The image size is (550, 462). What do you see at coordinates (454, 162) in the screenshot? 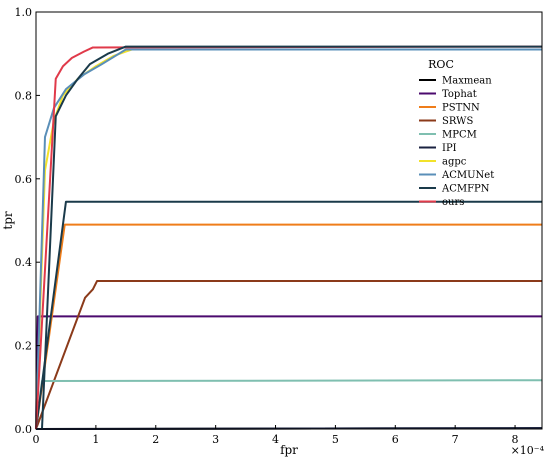
I see `legend-label-agpc: agpc` at bounding box center [454, 162].